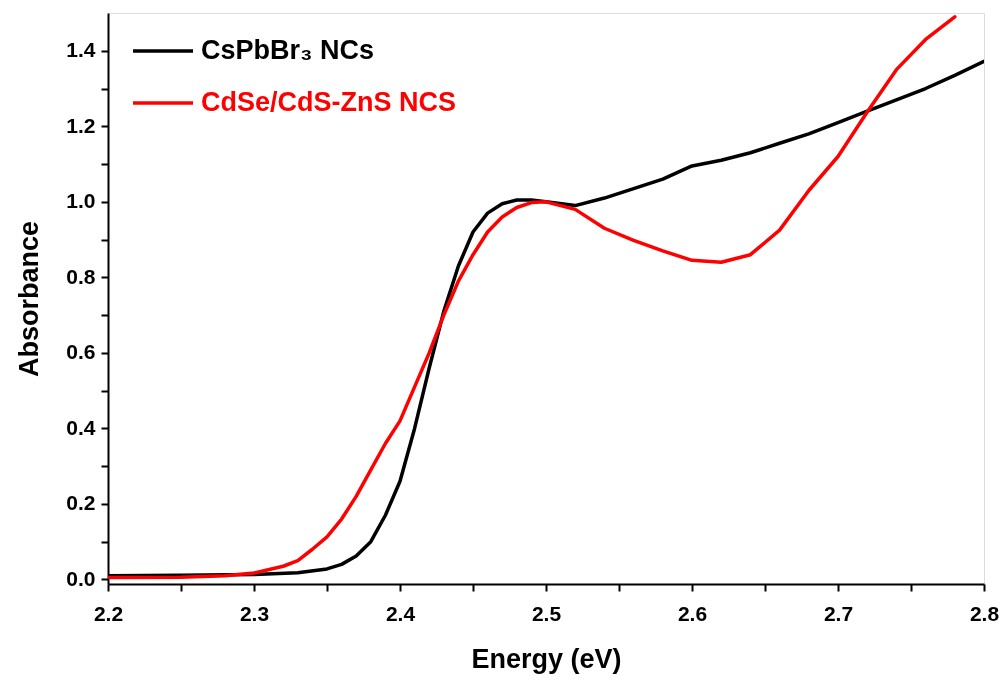 This screenshot has height=681, width=1003. I want to click on y-axis-title: Absorbance, so click(29, 299).